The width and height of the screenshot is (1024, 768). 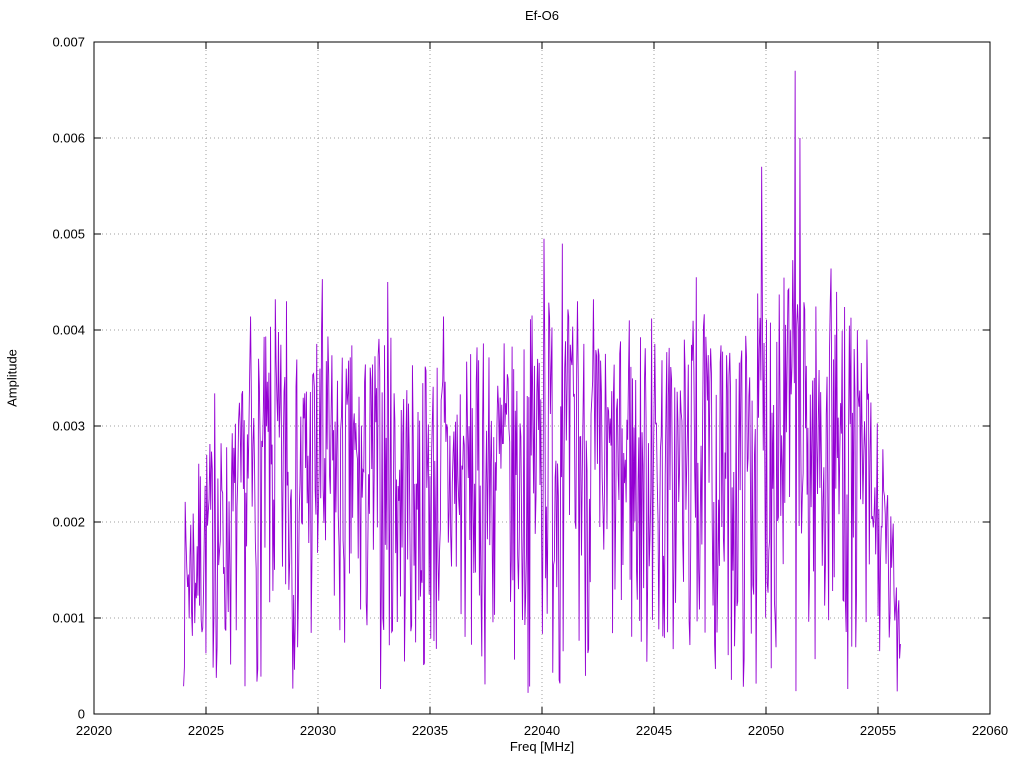 I want to click on x-tick-label: 22020, so click(x=94, y=730).